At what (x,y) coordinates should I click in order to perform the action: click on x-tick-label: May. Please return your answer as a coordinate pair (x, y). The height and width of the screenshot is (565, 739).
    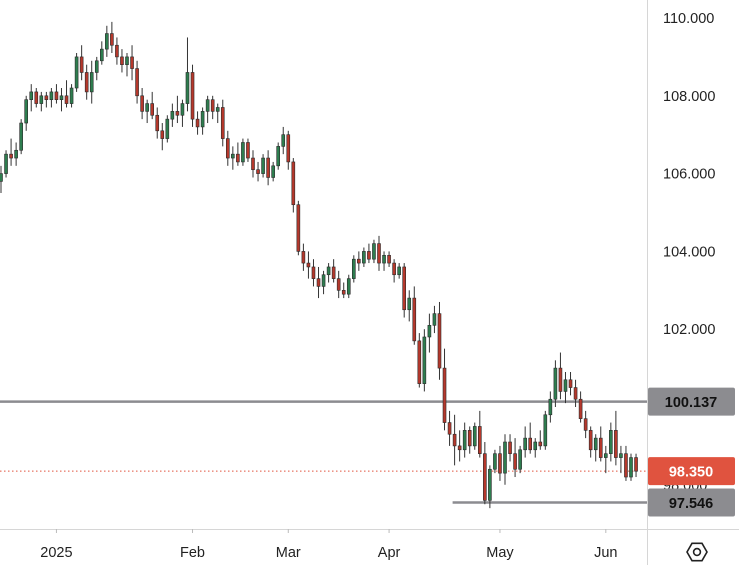
    Looking at the image, I should click on (500, 553).